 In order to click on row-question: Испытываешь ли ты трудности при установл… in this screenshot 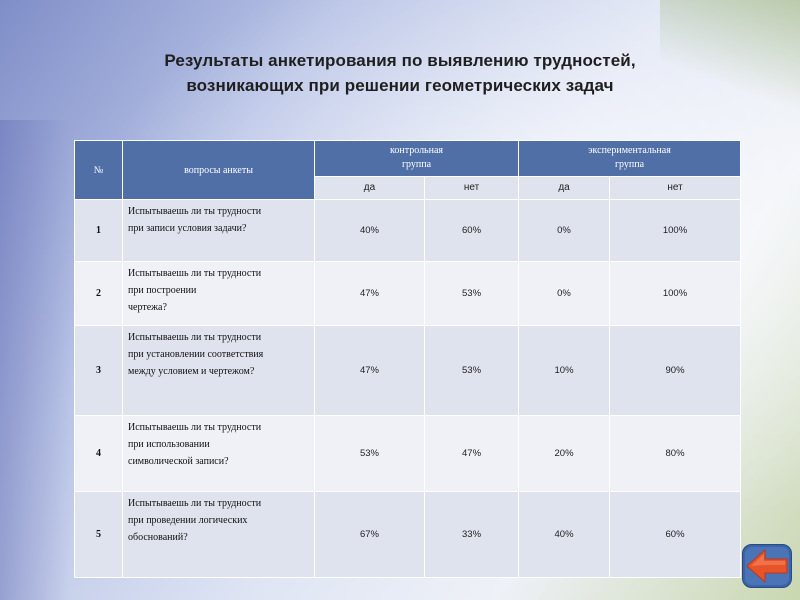, I will do `click(218, 370)`.